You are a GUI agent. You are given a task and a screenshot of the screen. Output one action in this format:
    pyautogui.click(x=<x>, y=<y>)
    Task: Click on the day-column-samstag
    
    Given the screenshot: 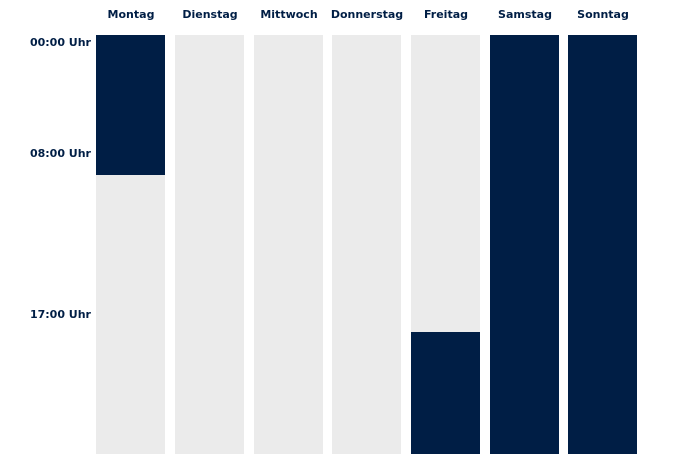 What is the action you would take?
    pyautogui.click(x=524, y=244)
    